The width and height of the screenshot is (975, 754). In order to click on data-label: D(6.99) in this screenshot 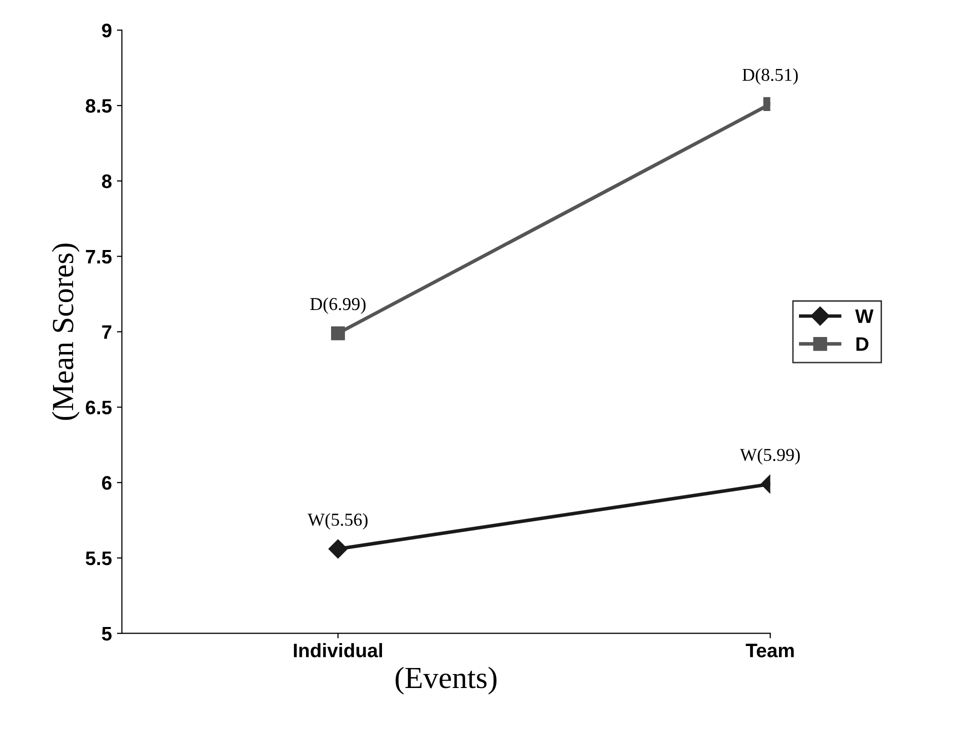, I will do `click(338, 305)`.